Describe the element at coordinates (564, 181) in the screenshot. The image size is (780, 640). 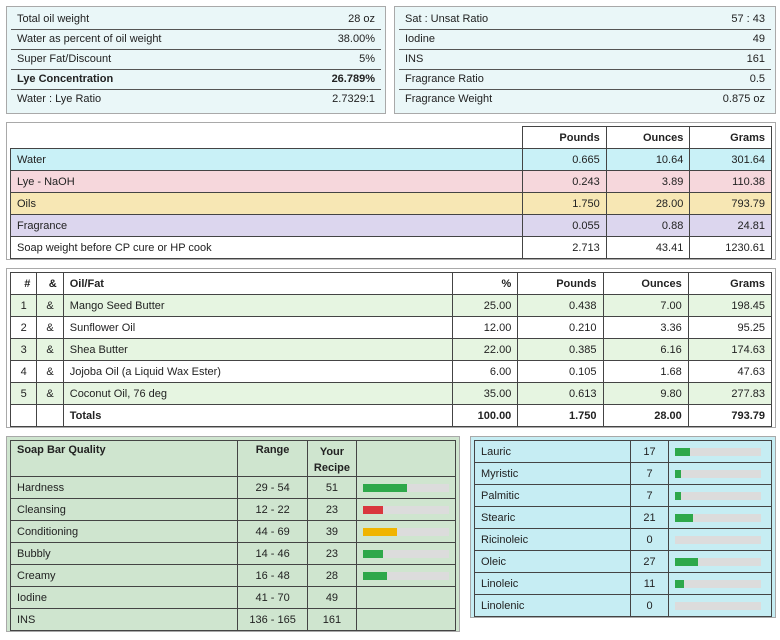
I see `weights-pounds: 0.243` at that location.